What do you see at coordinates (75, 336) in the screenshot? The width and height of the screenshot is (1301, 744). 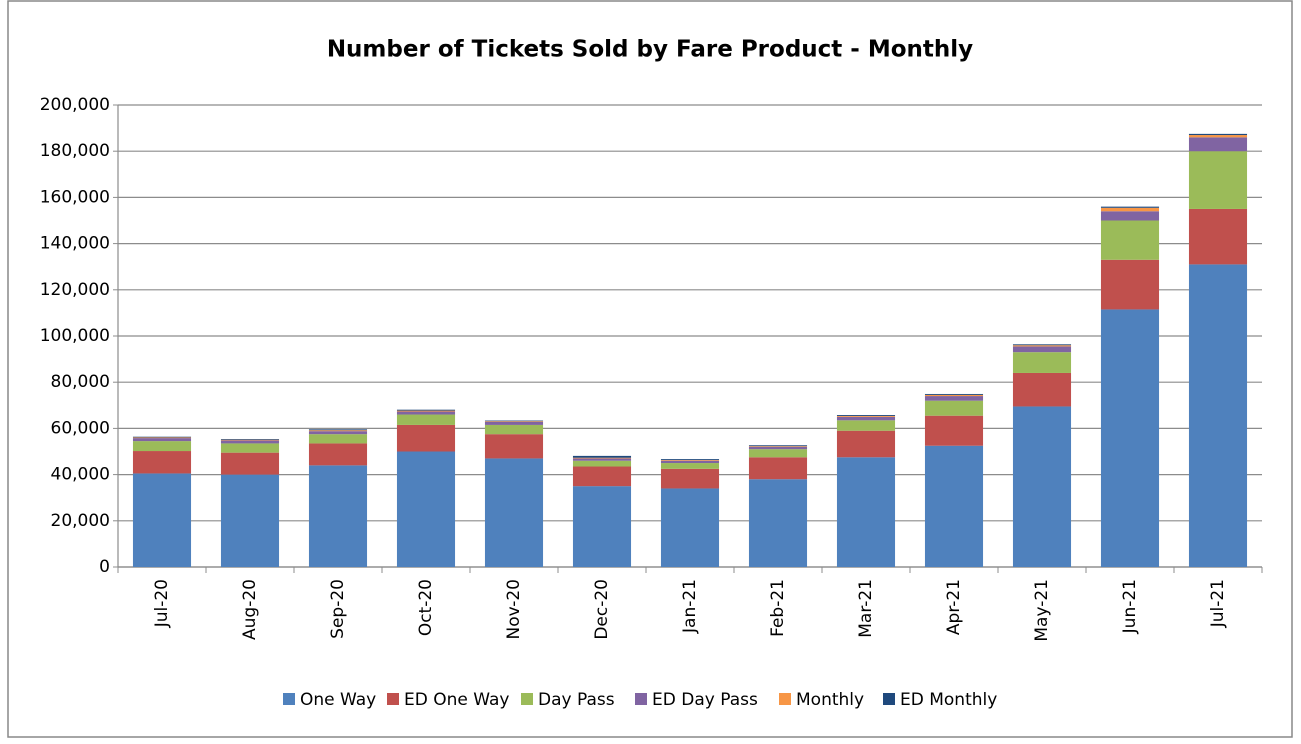 I see `y-tick-label: 100,000` at bounding box center [75, 336].